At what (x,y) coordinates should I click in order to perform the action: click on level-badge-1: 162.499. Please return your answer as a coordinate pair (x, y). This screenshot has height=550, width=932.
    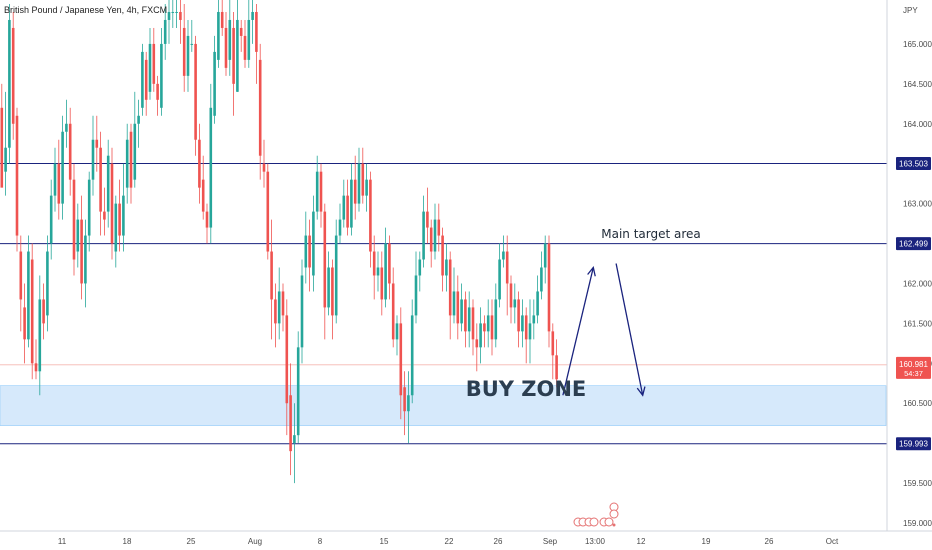
    Looking at the image, I should click on (913, 244).